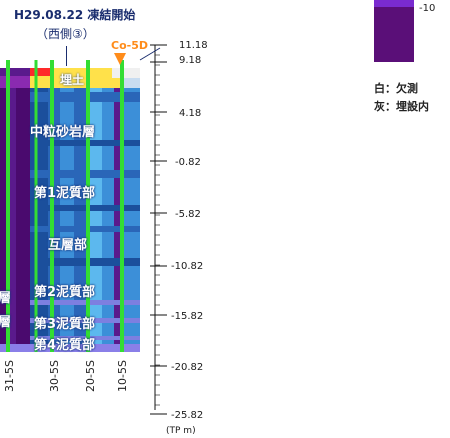 This screenshot has height=438, width=450. I want to click on note-white-missing: 白：欠測, so click(396, 88).